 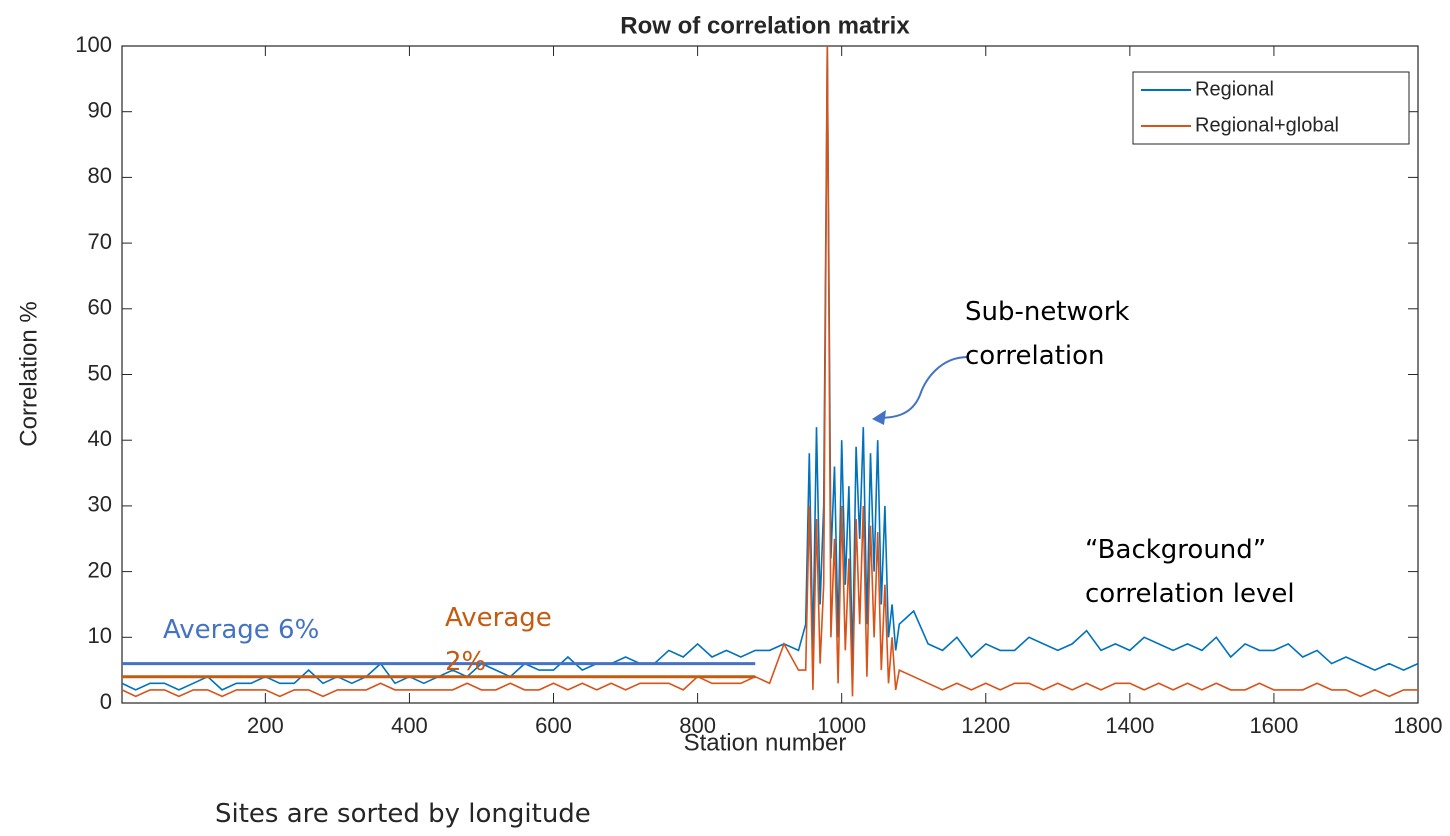 I want to click on x-tick-label: 1400, so click(x=1129, y=725).